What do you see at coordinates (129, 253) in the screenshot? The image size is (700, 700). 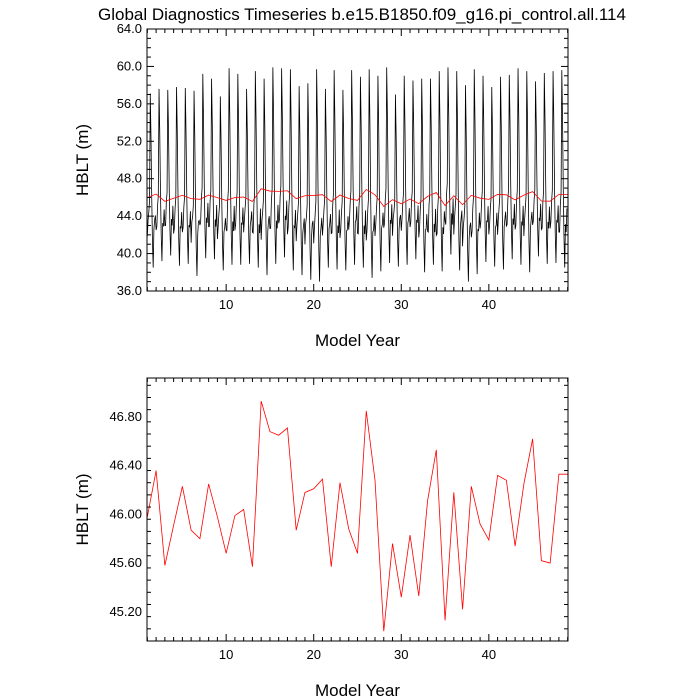 I see `y-tick-label: 40.0` at bounding box center [129, 253].